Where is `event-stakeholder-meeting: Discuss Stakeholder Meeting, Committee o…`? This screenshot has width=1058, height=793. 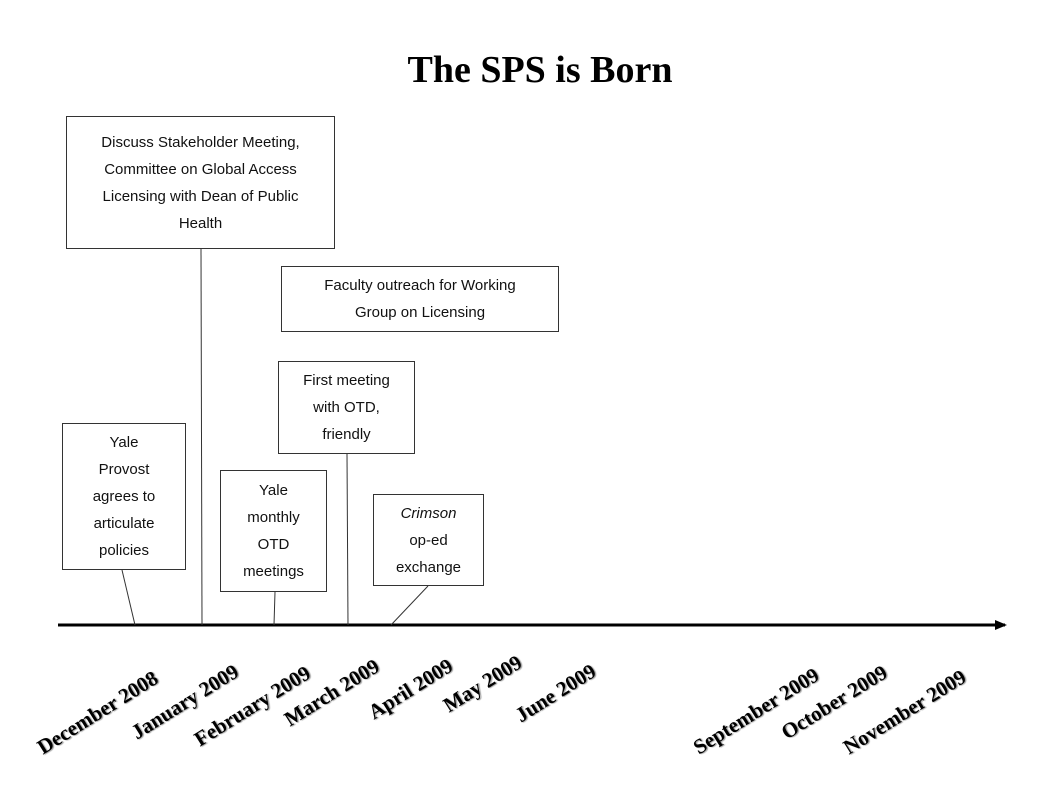 event-stakeholder-meeting: Discuss Stakeholder Meeting, Committee o… is located at coordinates (200, 182).